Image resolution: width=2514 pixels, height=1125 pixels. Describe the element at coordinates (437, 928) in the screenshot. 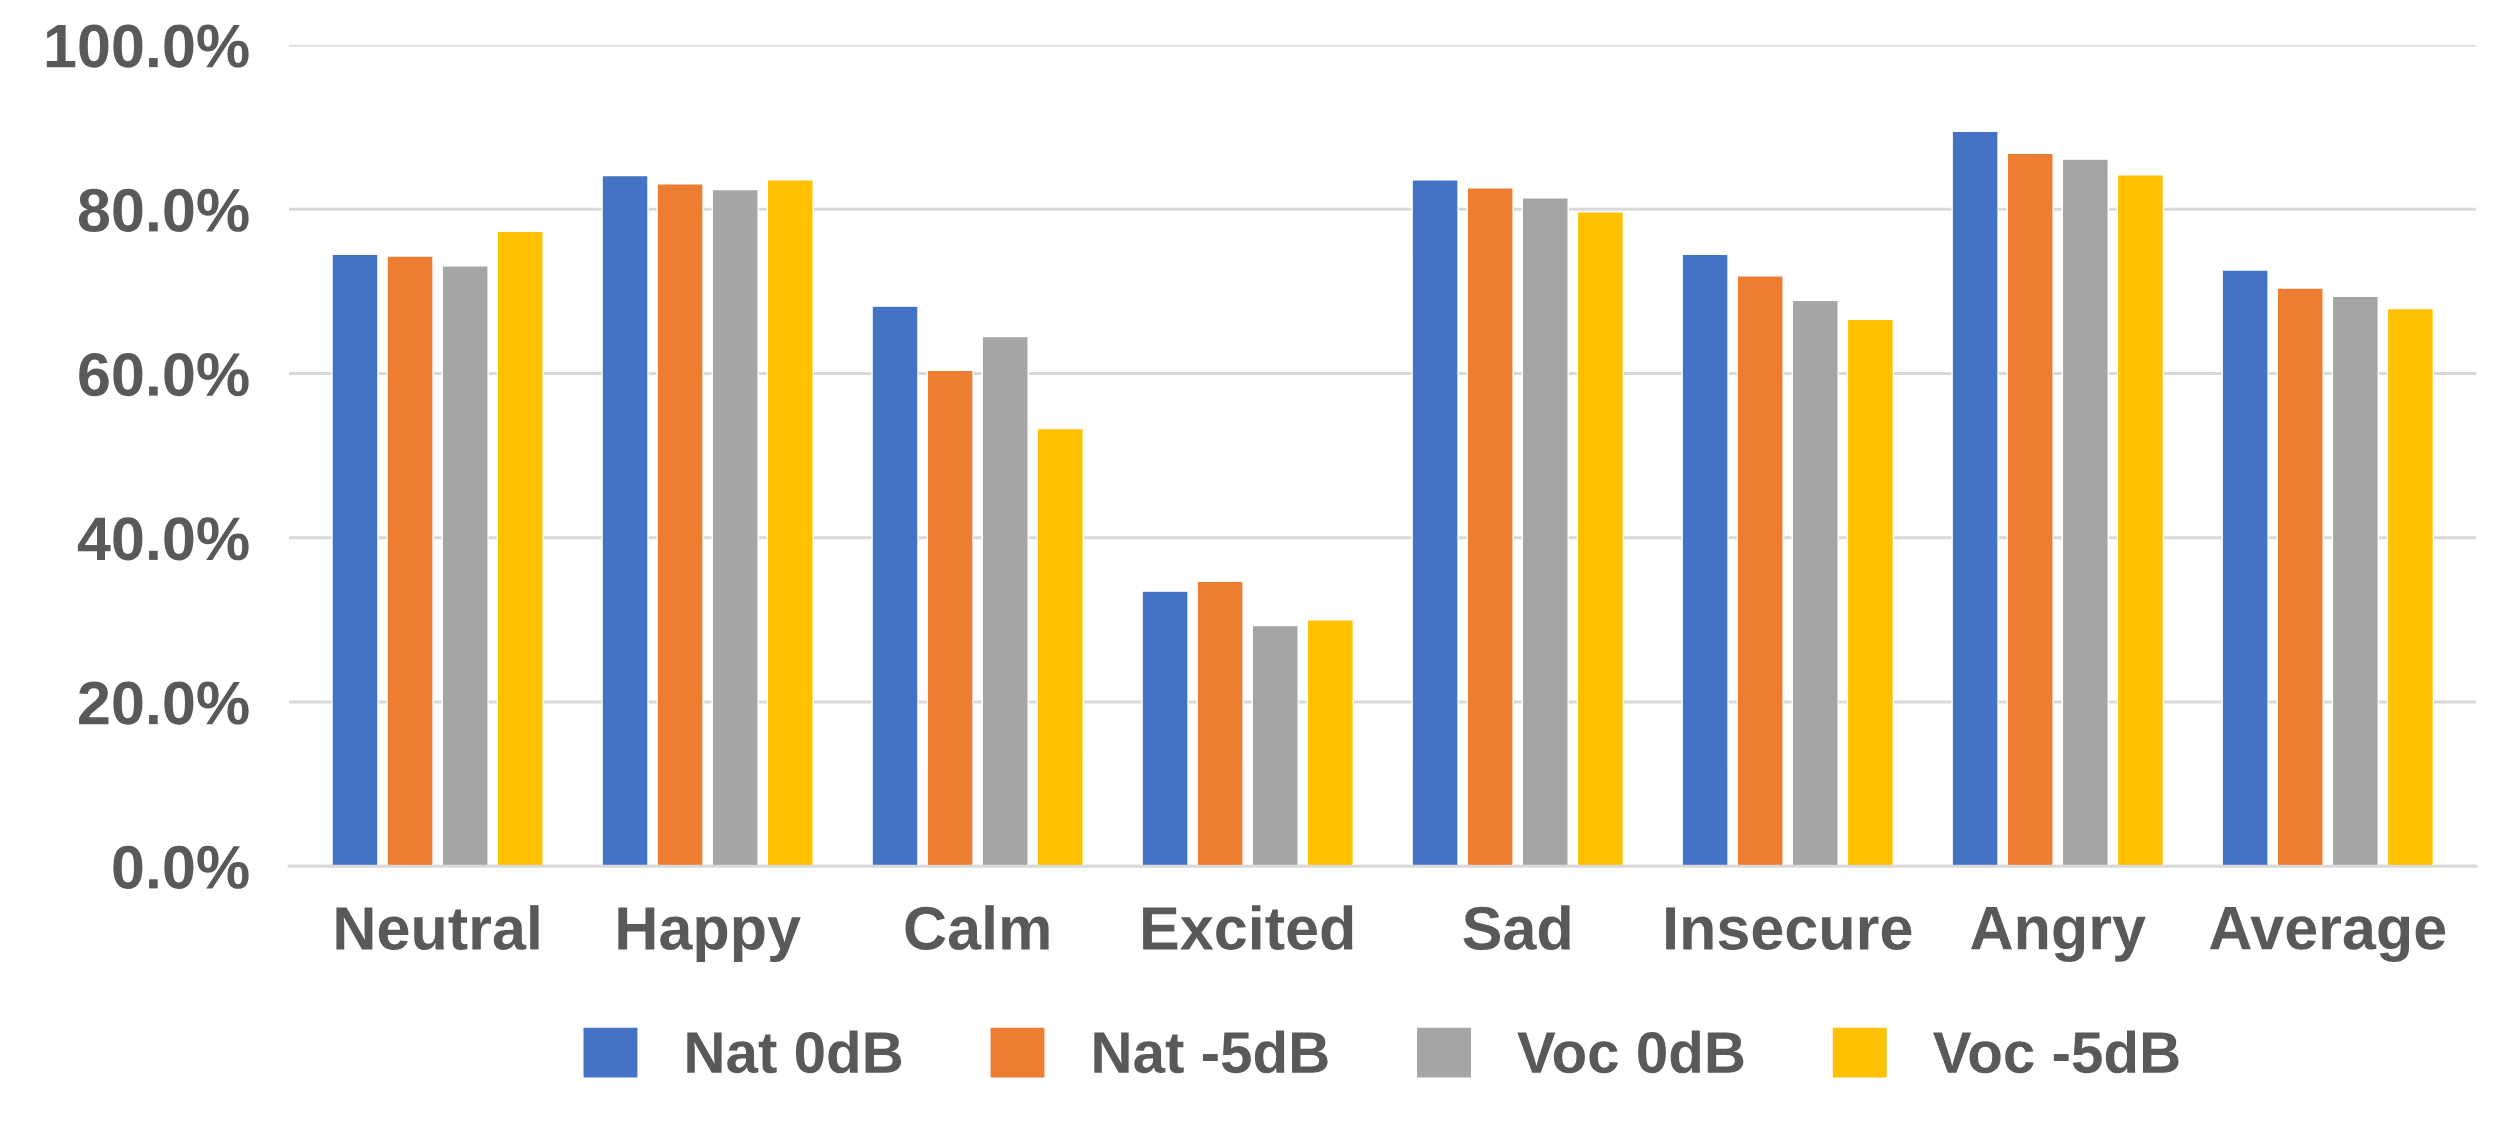

I see `x-tick-label: Neutral` at that location.